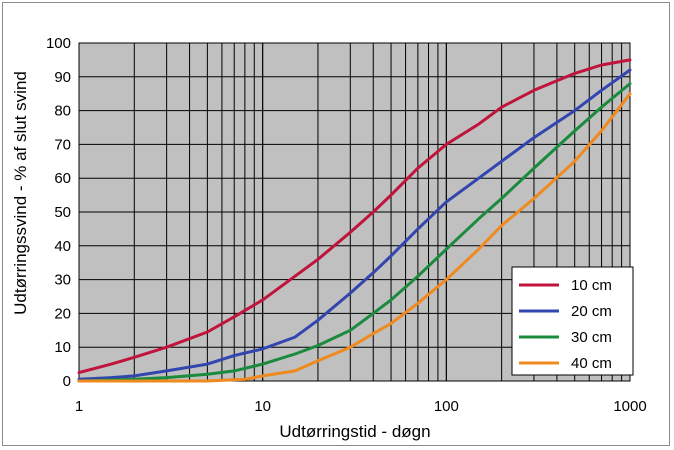  What do you see at coordinates (20, 193) in the screenshot?
I see `y-axis-label: Udtørringssvind - % af slut svind` at bounding box center [20, 193].